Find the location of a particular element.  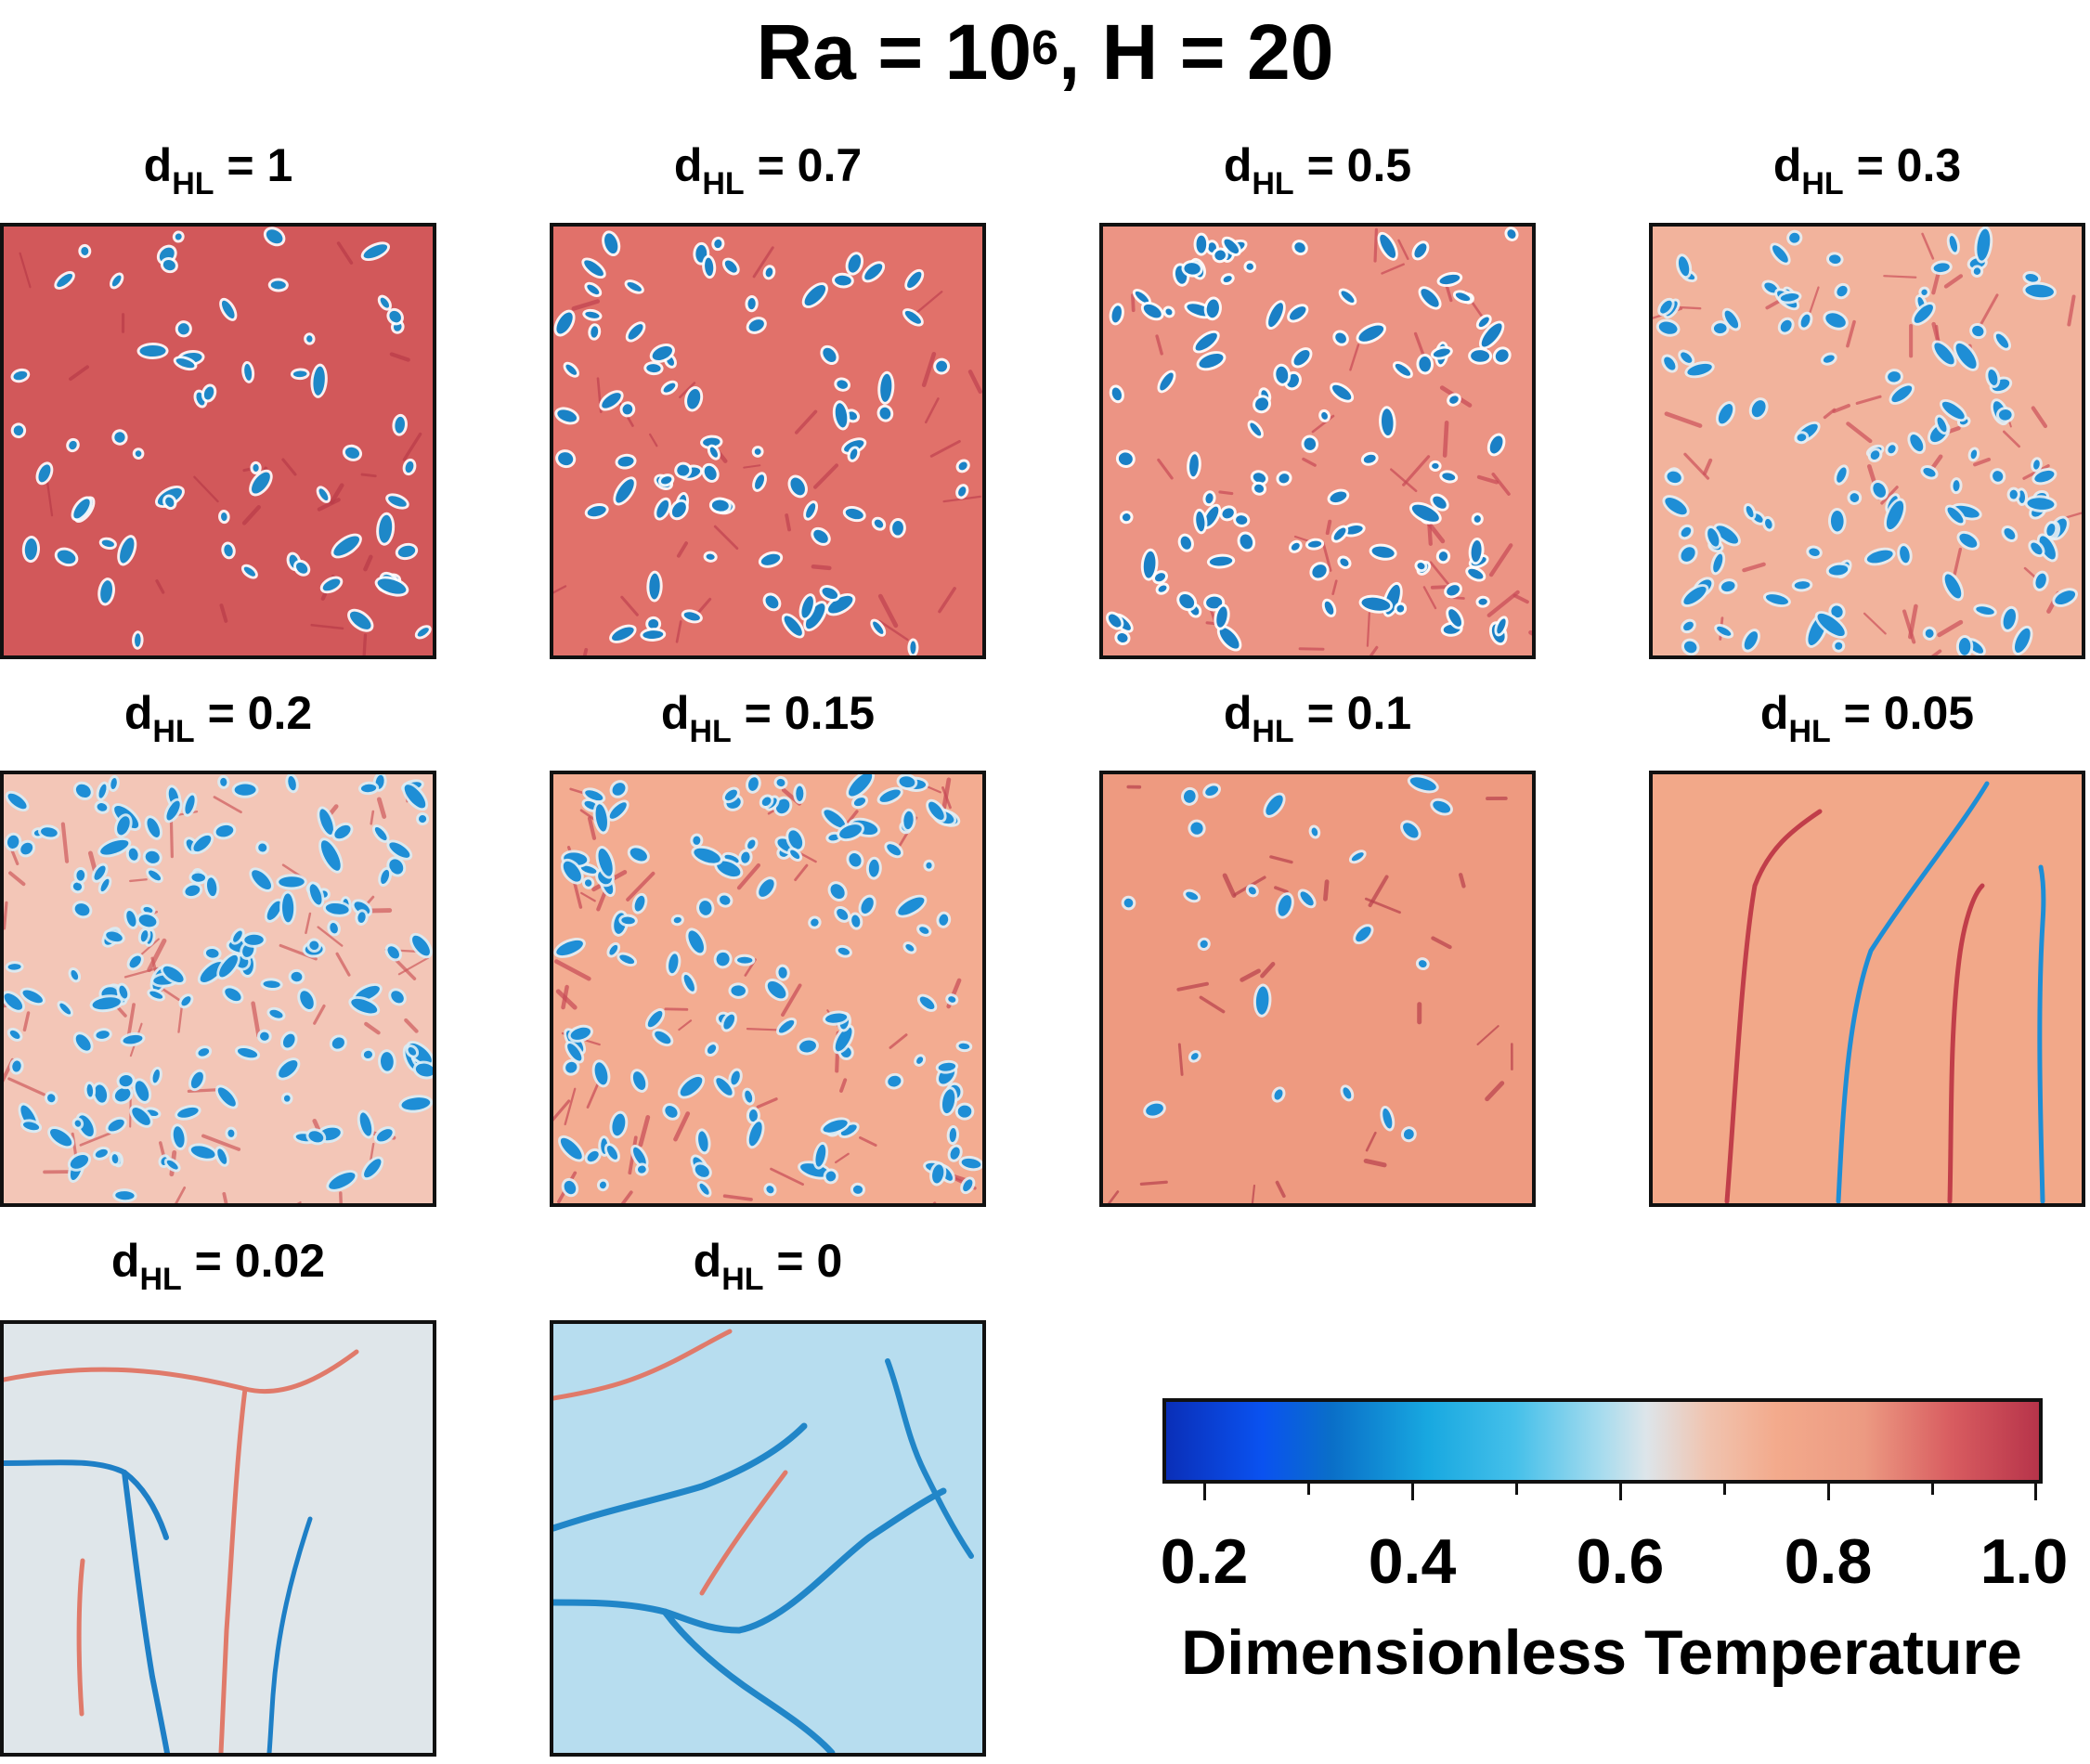

panel-subscript: HL is located at coordinates (193, 183).